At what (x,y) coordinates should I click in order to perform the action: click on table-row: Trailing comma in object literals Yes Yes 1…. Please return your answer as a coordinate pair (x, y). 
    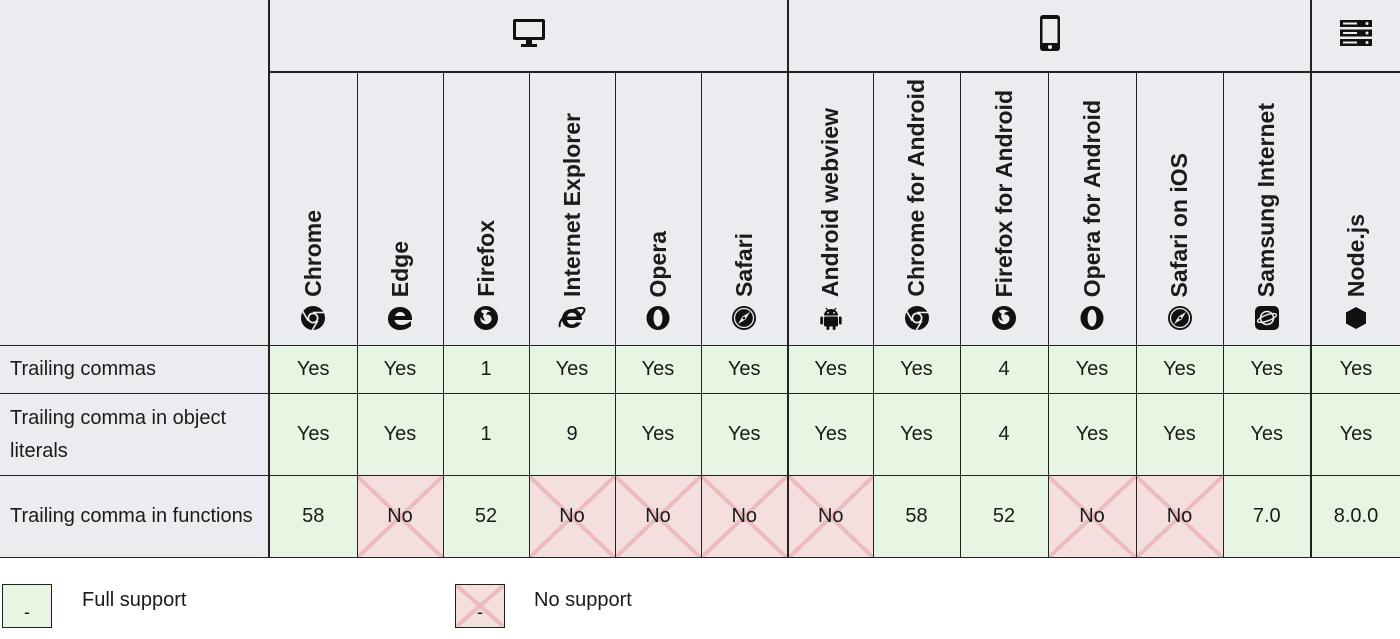
    Looking at the image, I should click on (700, 434).